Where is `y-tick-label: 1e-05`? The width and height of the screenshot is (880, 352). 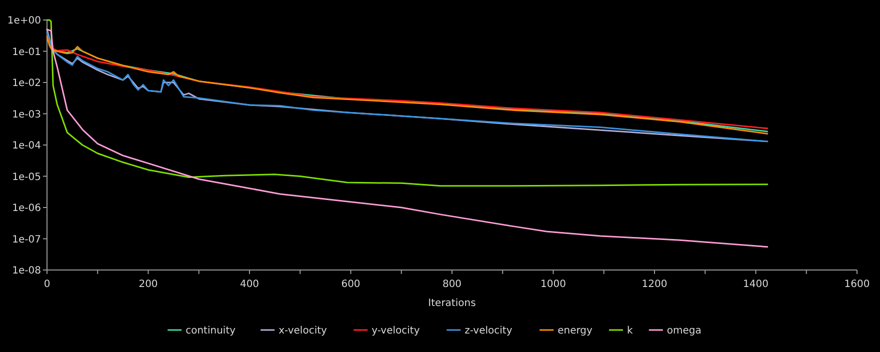
y-tick-label: 1e-05 is located at coordinates (26, 177).